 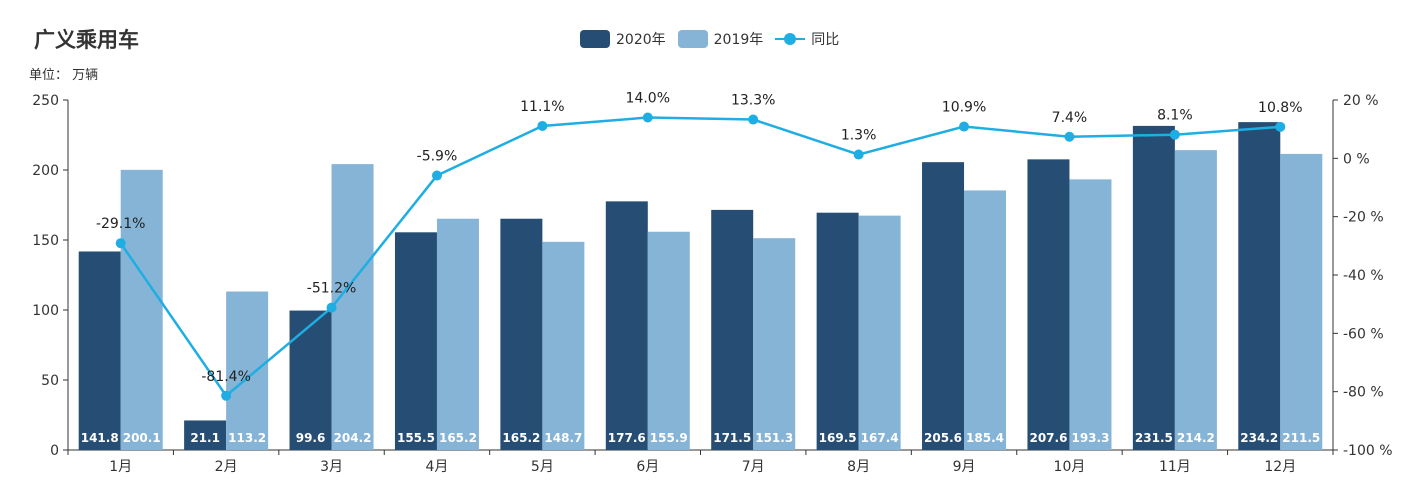 I want to click on bar-label-2020: 207.6, so click(x=1048, y=438).